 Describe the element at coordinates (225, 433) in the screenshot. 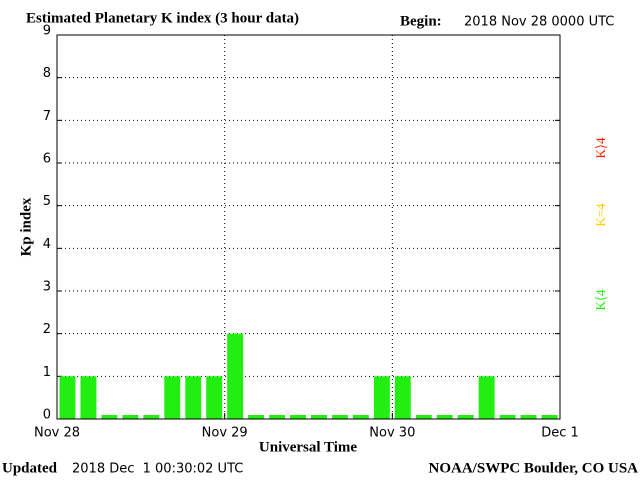

I see `x-tick-label: Nov 29` at that location.